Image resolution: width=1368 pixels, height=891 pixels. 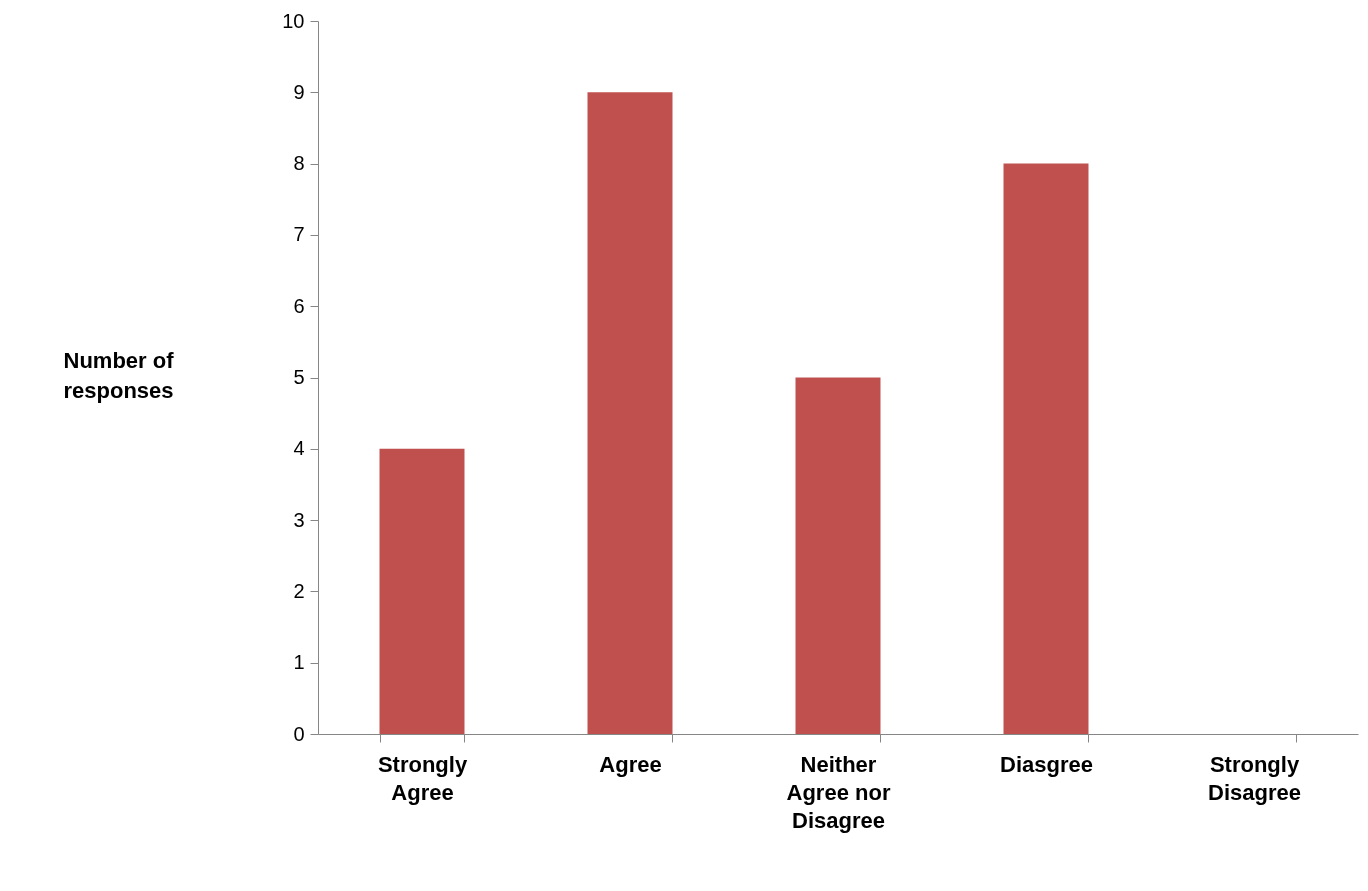 What do you see at coordinates (119, 375) in the screenshot?
I see `y-axis-title: Number of responses` at bounding box center [119, 375].